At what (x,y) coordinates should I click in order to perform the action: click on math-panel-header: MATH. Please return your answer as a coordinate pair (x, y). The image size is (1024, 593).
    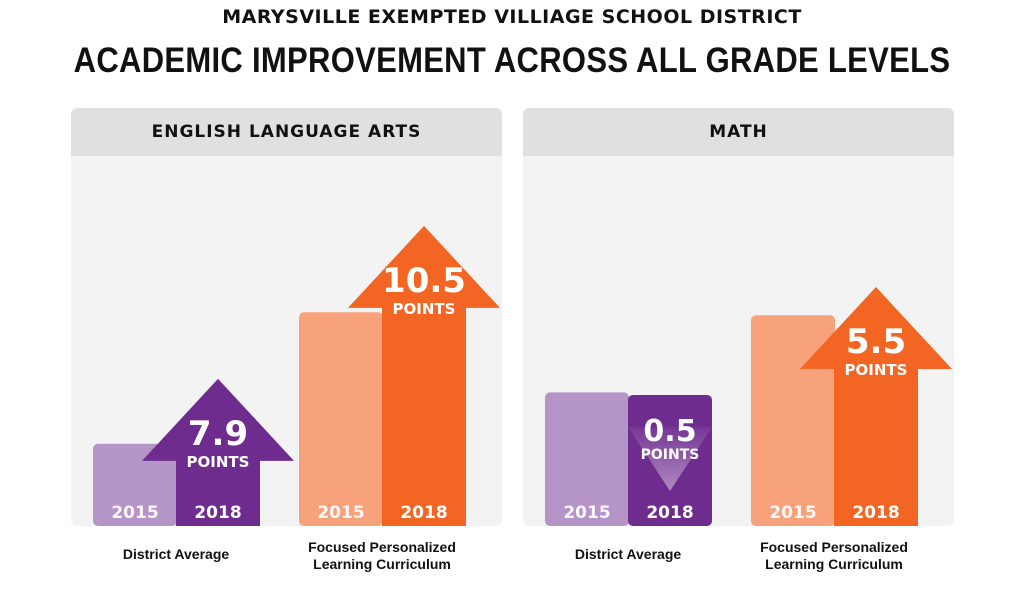
    Looking at the image, I should click on (738, 132).